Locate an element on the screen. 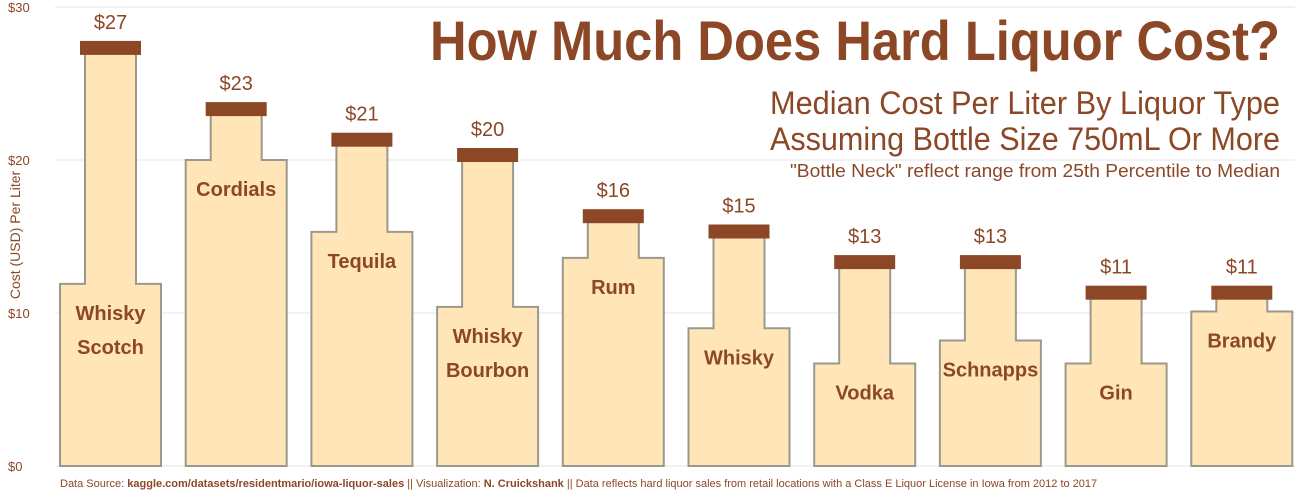  bottle: $21 Tequila is located at coordinates (362, 285).